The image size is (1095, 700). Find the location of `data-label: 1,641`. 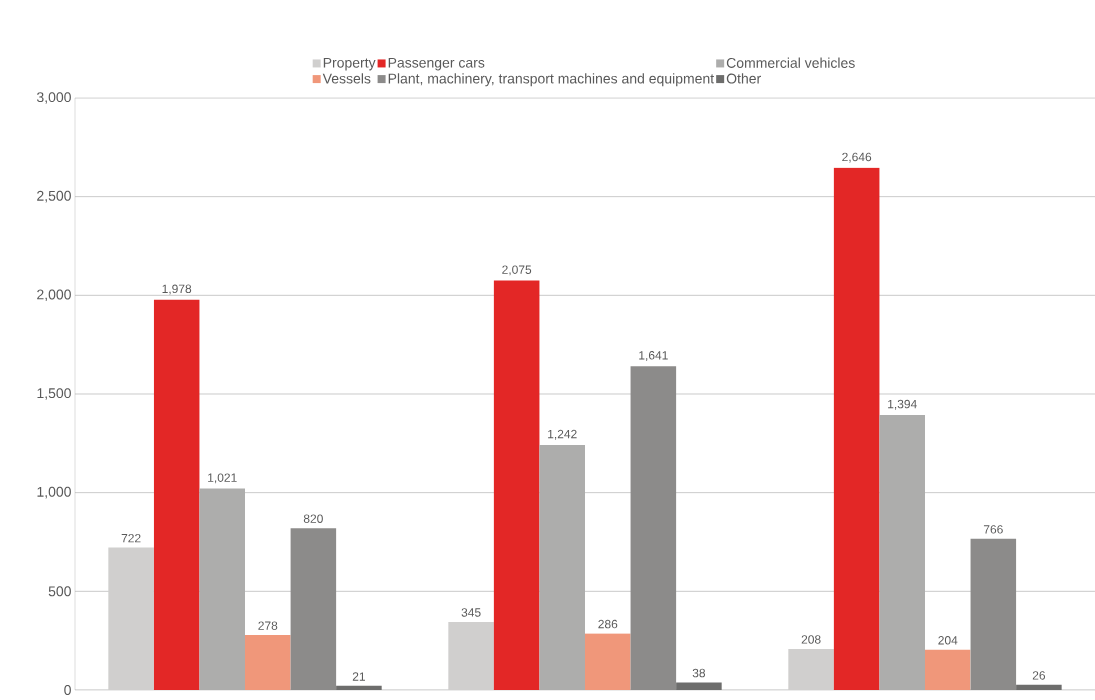

data-label: 1,641 is located at coordinates (653, 356).